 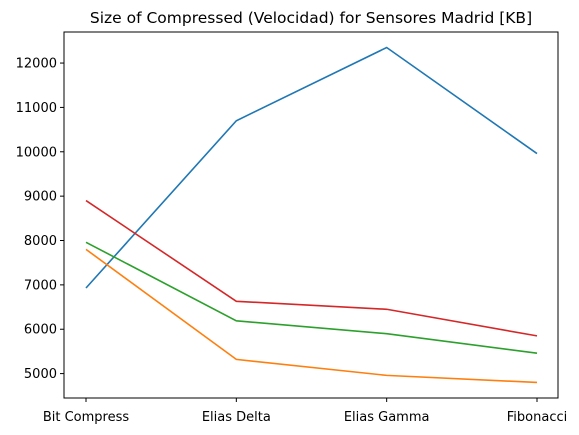 What do you see at coordinates (36, 64) in the screenshot?
I see `y-tick-label: 12000` at bounding box center [36, 64].